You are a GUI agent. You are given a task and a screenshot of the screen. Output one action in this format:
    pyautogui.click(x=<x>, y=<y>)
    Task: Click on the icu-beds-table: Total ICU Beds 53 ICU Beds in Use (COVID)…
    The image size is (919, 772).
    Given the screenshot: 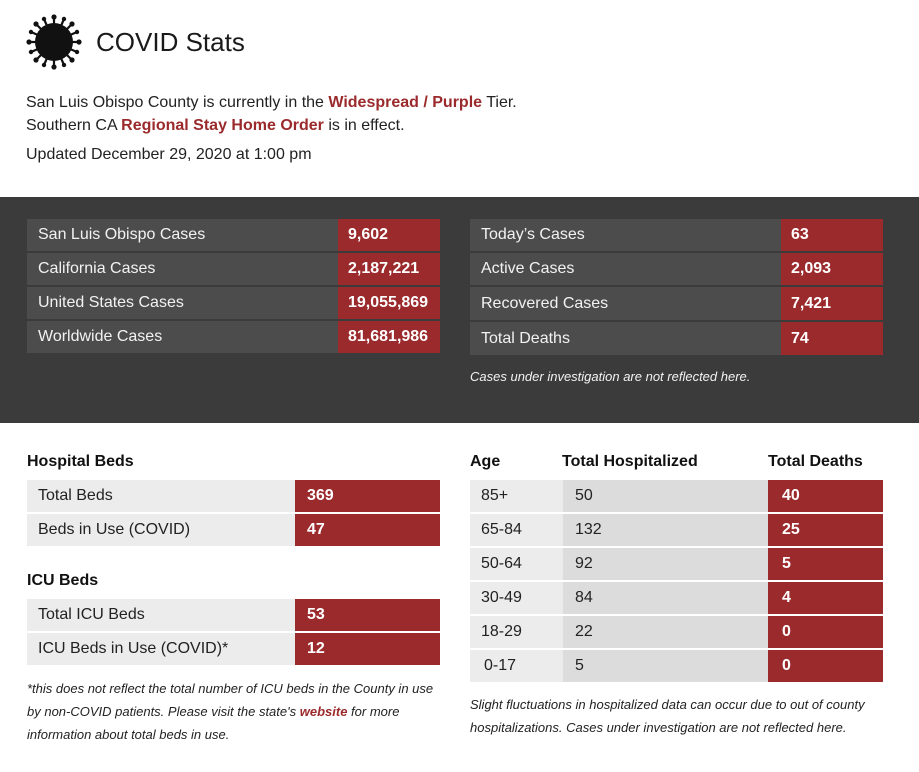 What is the action you would take?
    pyautogui.click(x=233, y=633)
    